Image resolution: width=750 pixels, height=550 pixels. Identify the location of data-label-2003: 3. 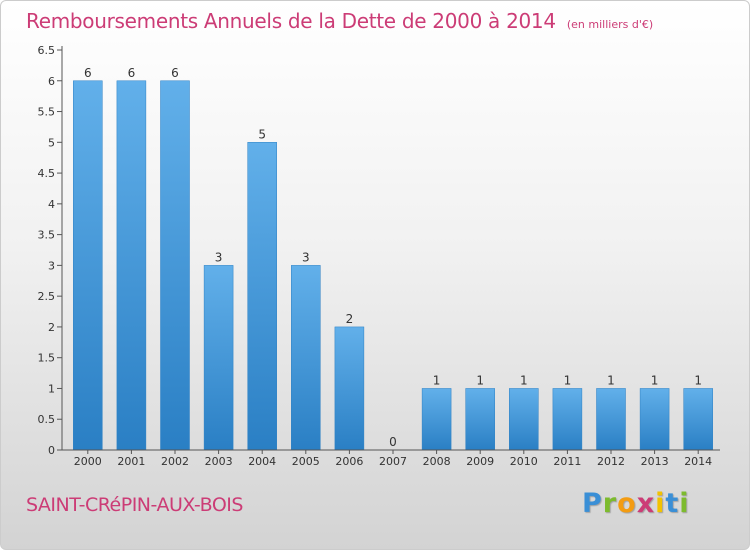
(219, 257).